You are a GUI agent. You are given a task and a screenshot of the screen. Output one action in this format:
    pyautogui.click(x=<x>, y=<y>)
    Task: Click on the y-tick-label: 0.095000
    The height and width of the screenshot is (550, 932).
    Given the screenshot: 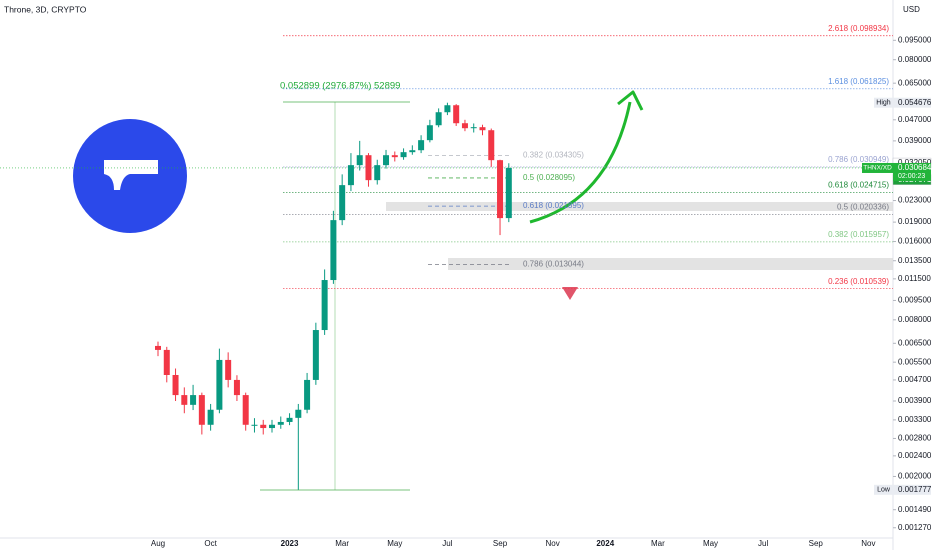 What is the action you would take?
    pyautogui.click(x=915, y=39)
    